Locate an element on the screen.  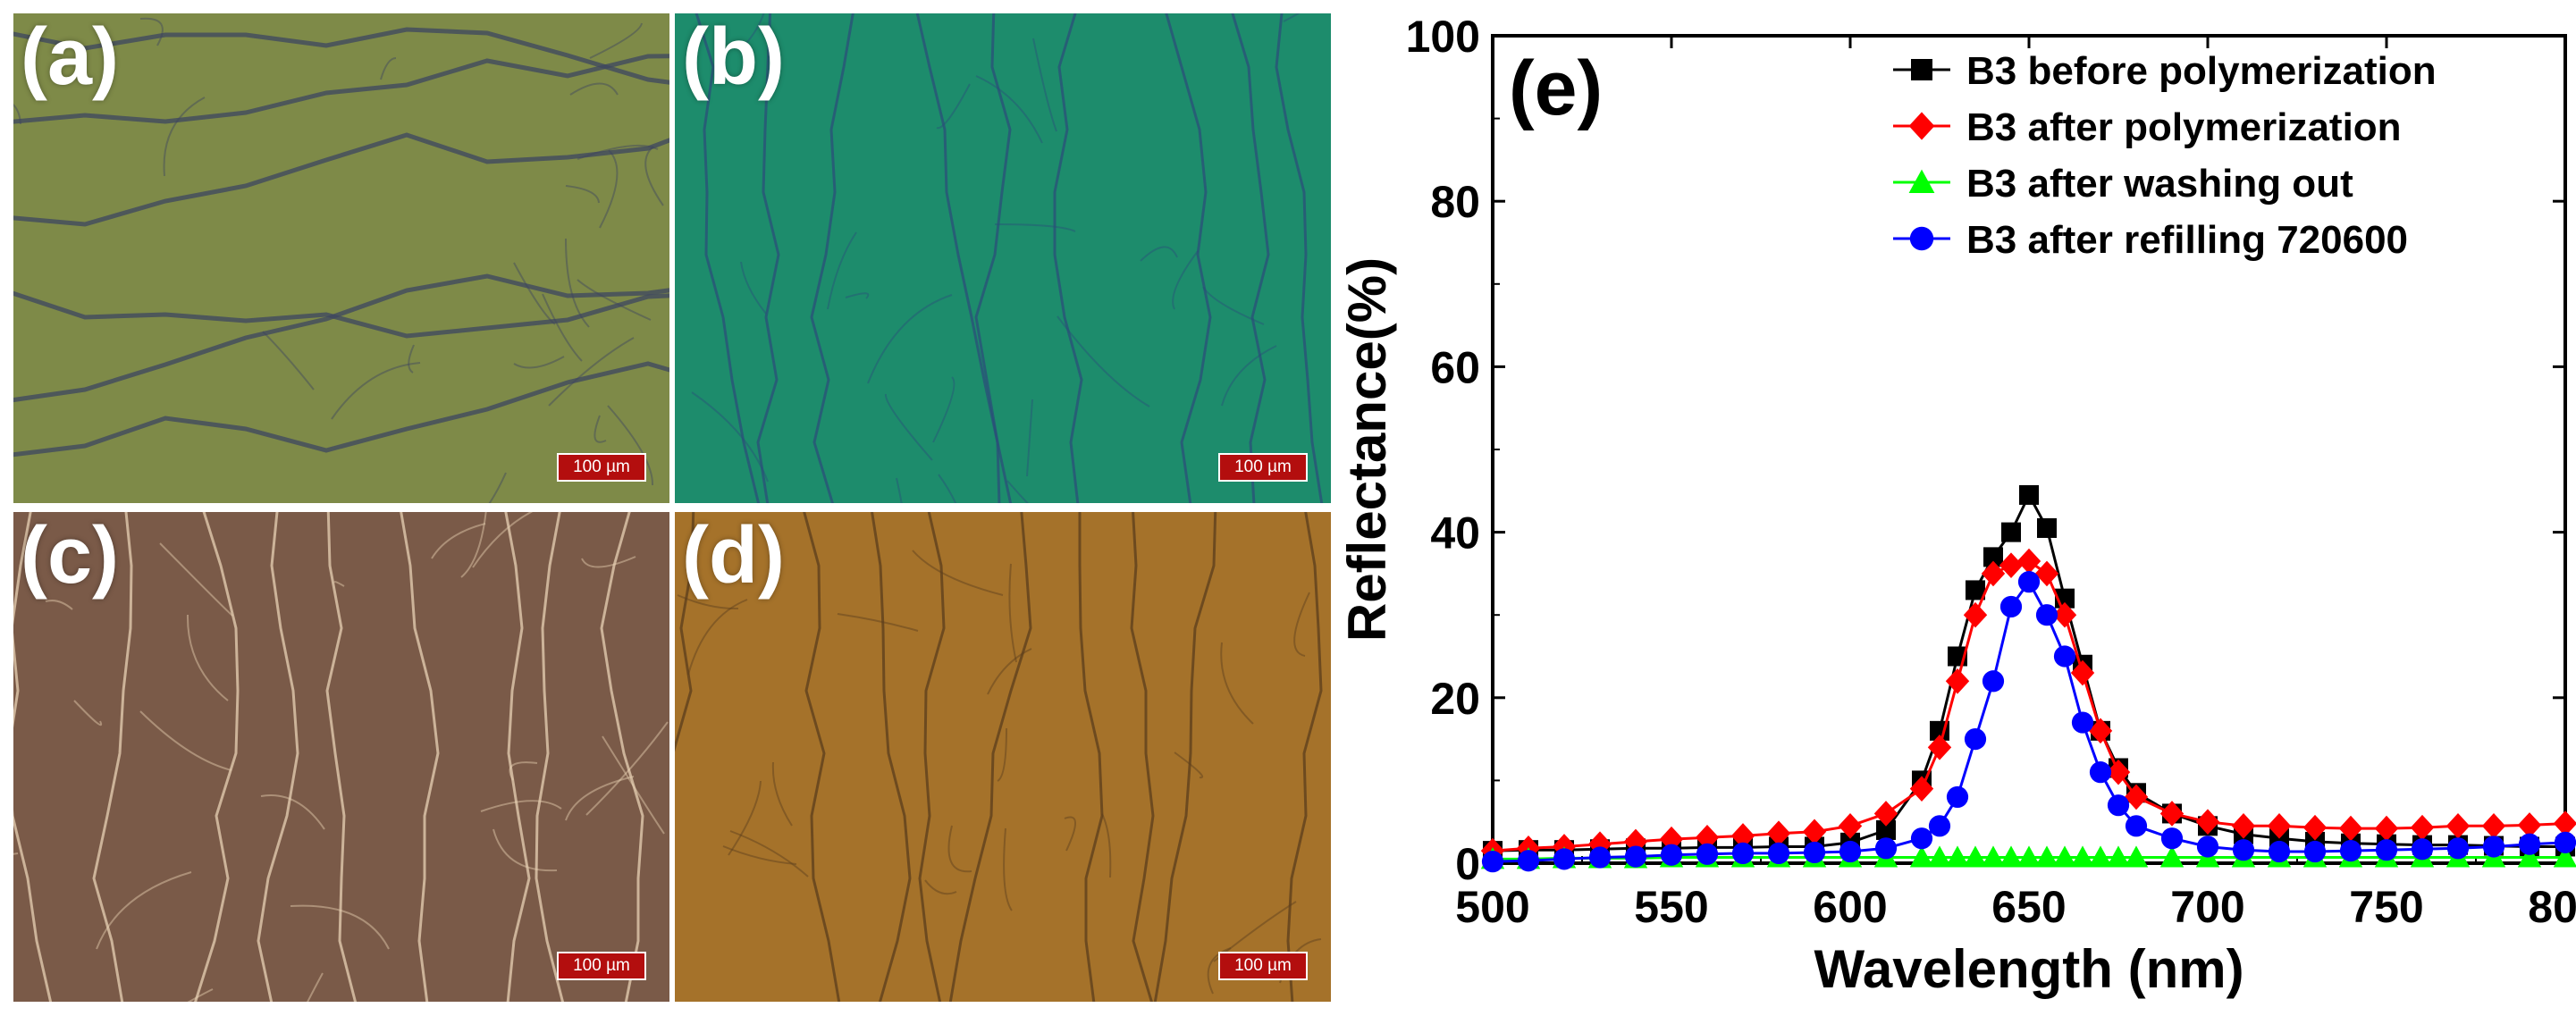
x-tick-label: 750 is located at coordinates (2386, 907).